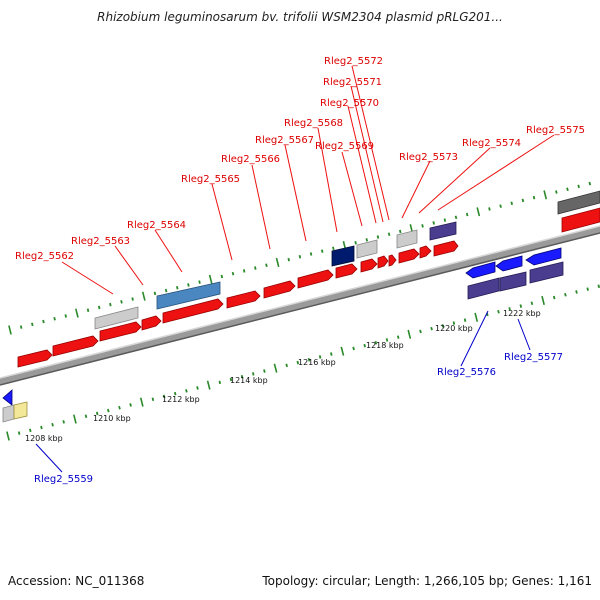 The height and width of the screenshot is (600, 600). What do you see at coordinates (249, 380) in the screenshot?
I see `scale-label: 1214 kbp` at bounding box center [249, 380].